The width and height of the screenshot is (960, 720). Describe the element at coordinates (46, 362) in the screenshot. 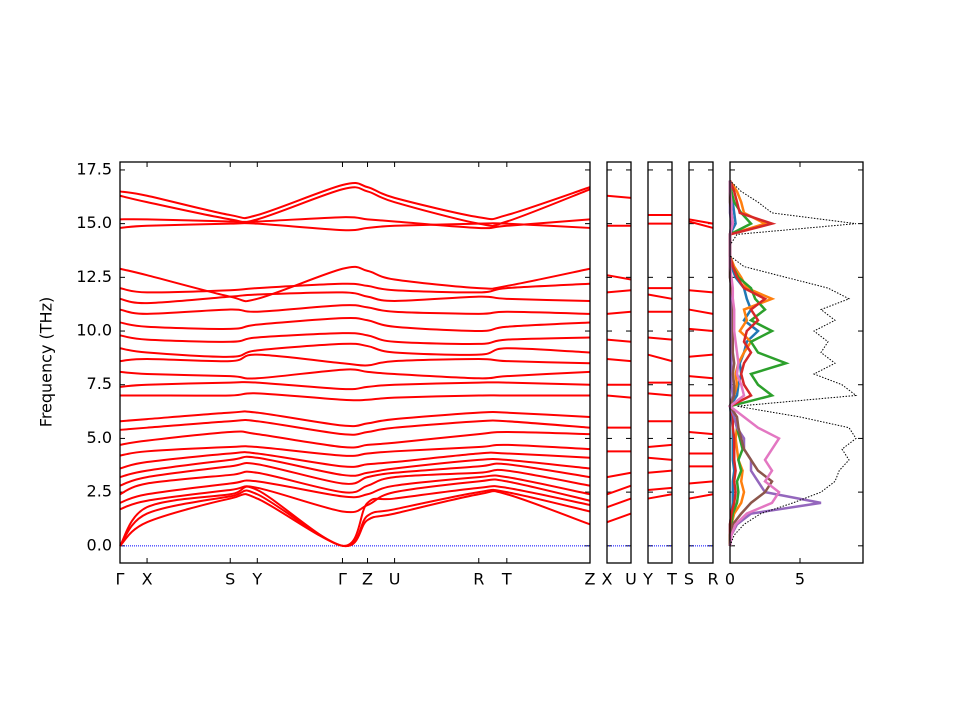

I see `y-axis-label: Frequency (THz)` at that location.